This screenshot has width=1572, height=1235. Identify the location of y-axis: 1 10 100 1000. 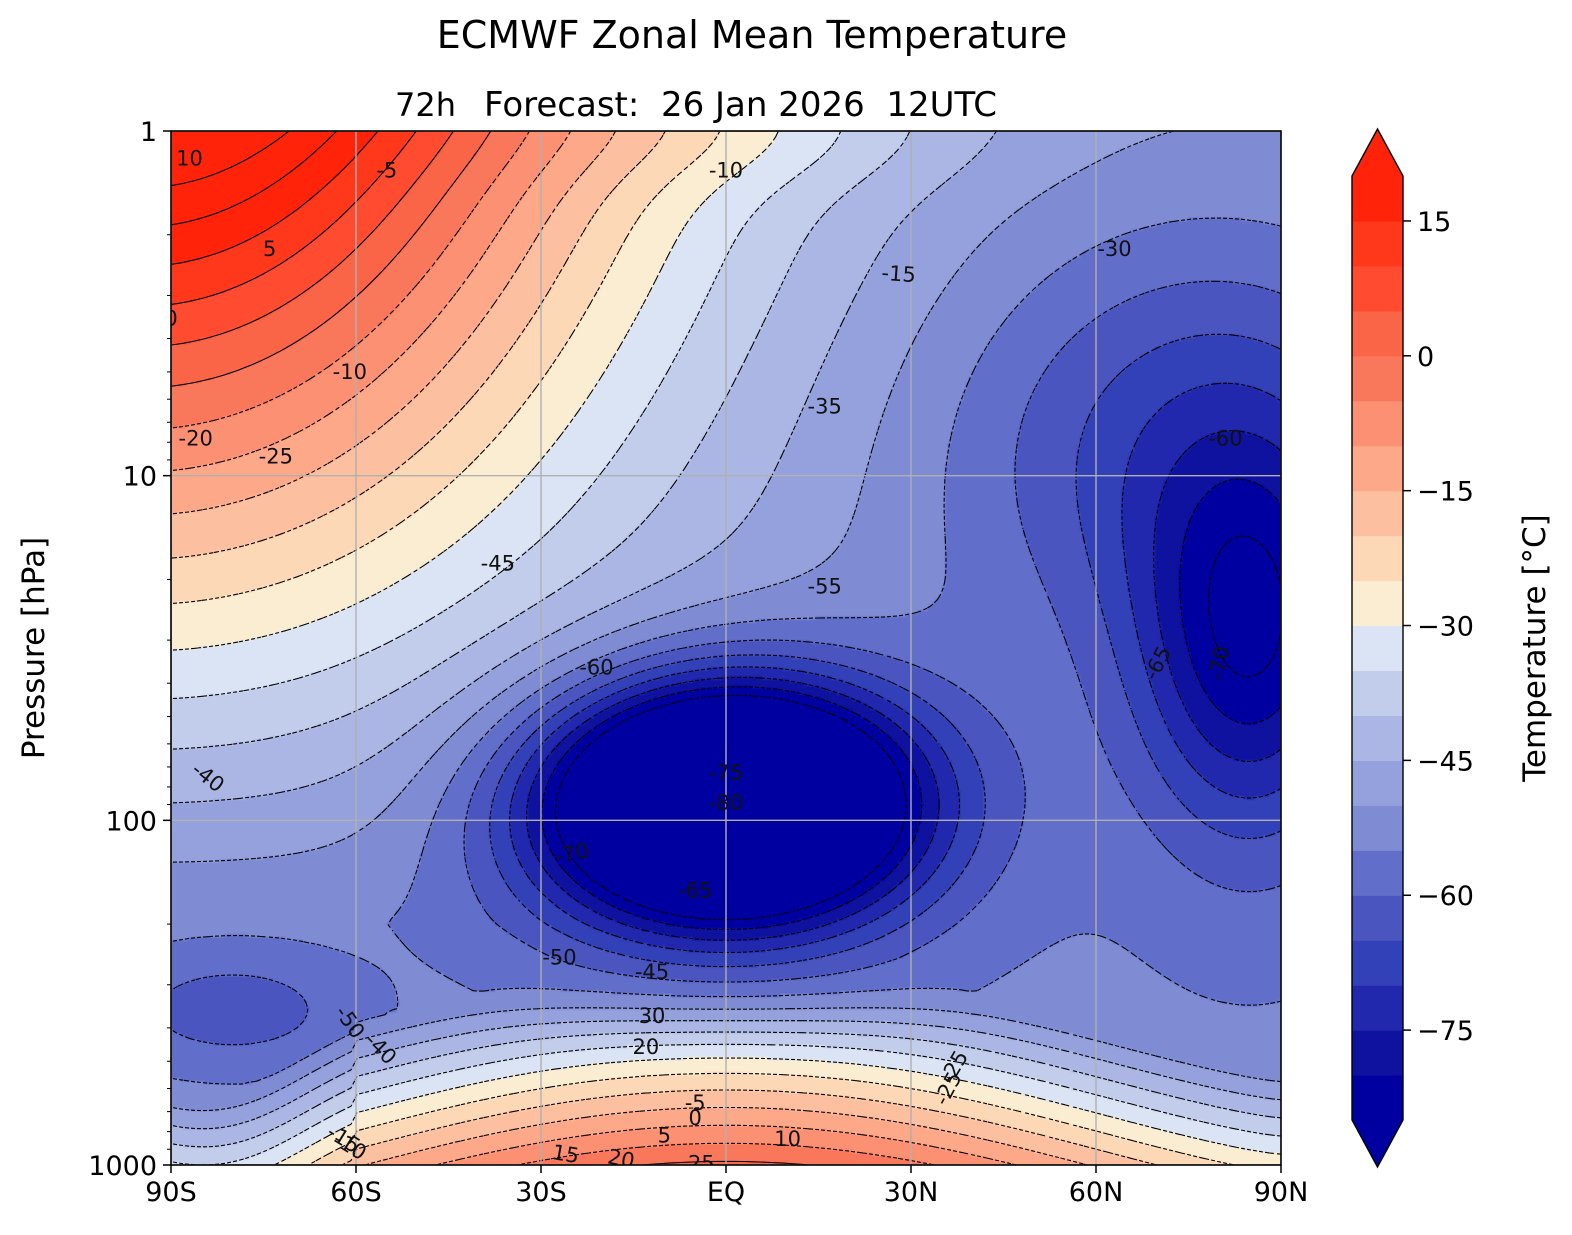
(129, 649).